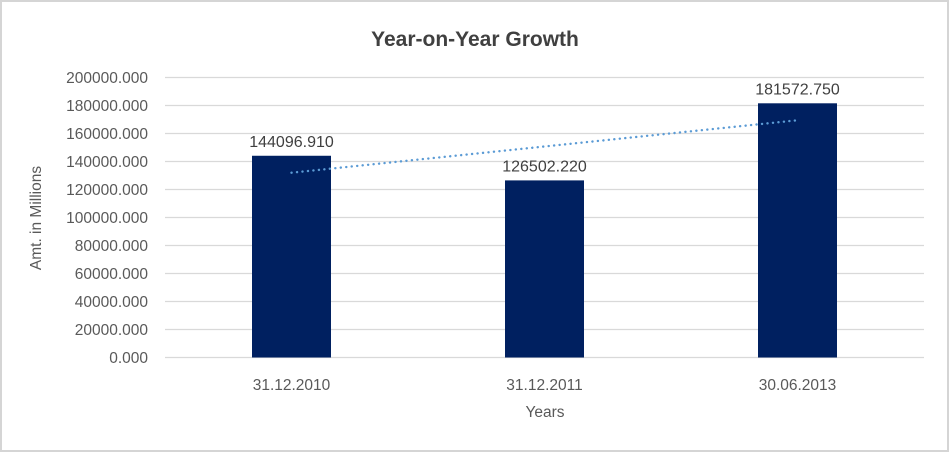  I want to click on bar-30.06.2013, so click(797, 230).